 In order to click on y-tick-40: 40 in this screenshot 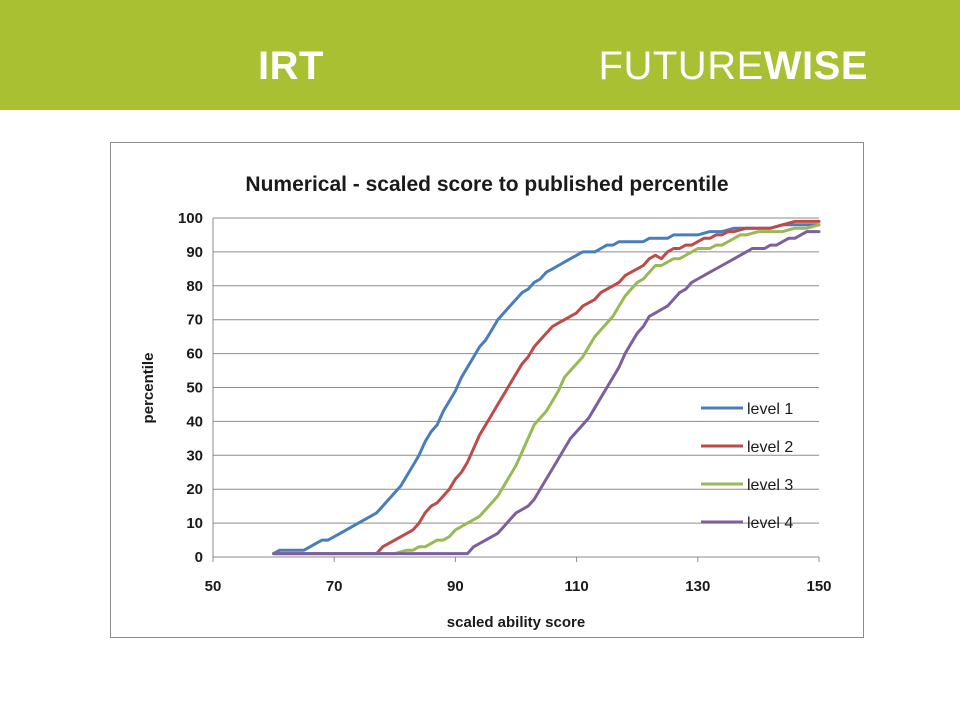, I will do `click(194, 421)`.